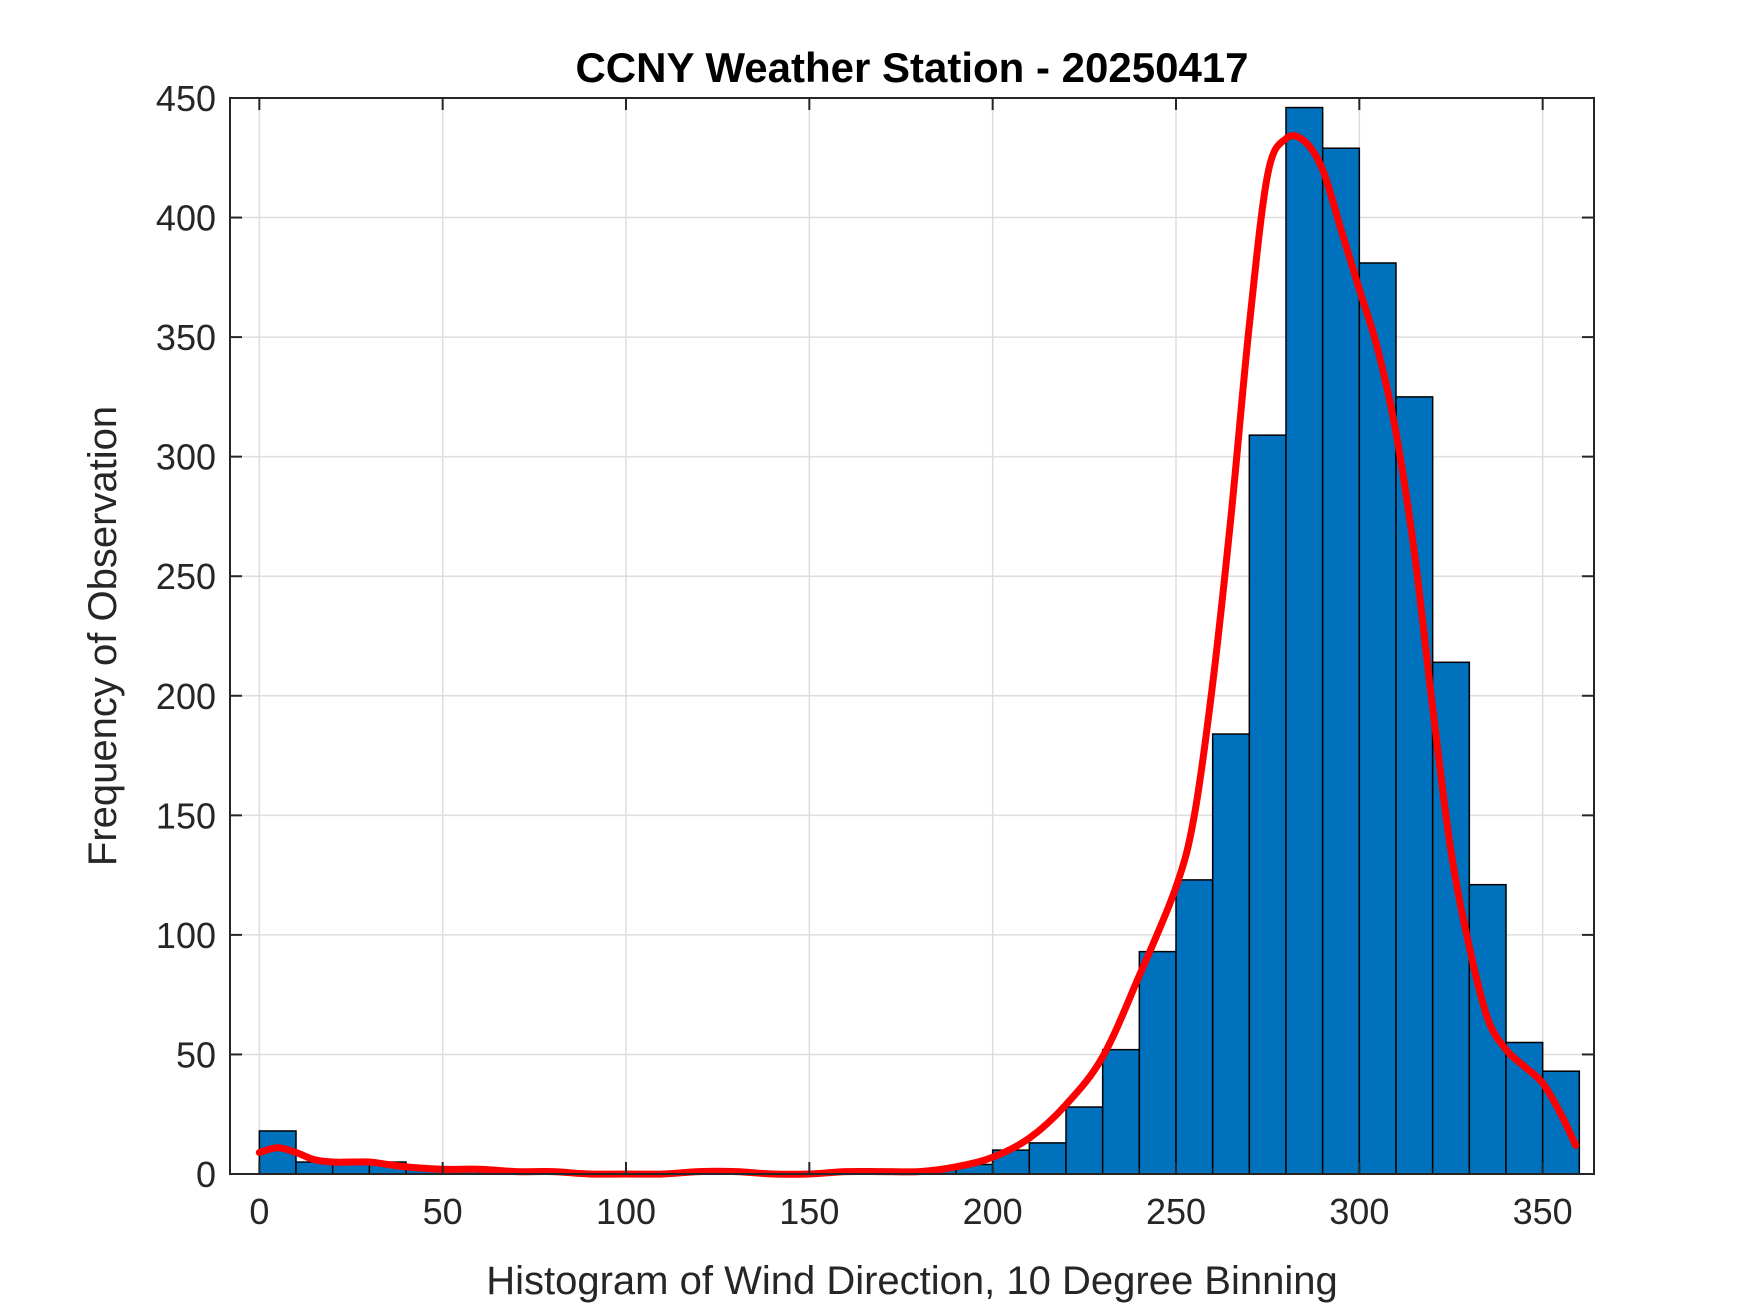 The height and width of the screenshot is (1313, 1750). Describe the element at coordinates (626, 1211) in the screenshot. I see `x-tick-label: 100` at that location.